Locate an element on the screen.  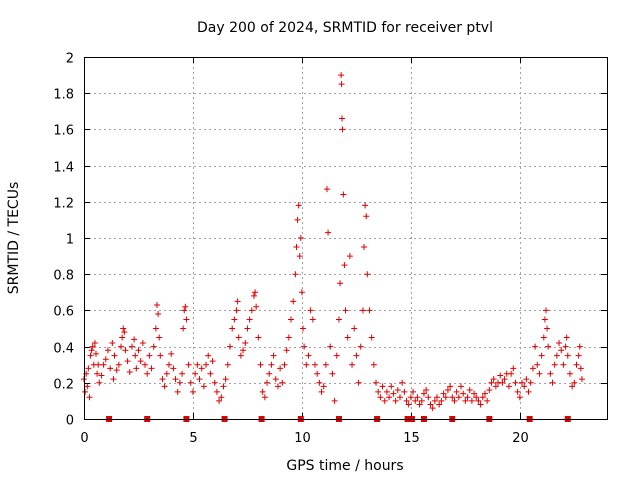
y-tick-label: 1.6 is located at coordinates (63, 131).